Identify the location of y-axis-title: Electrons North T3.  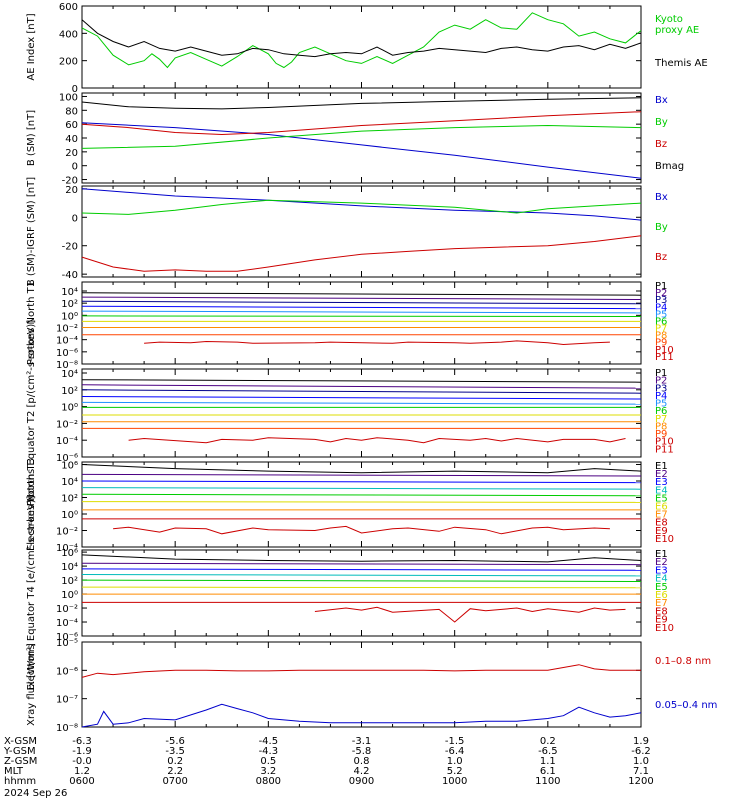
(31, 504).